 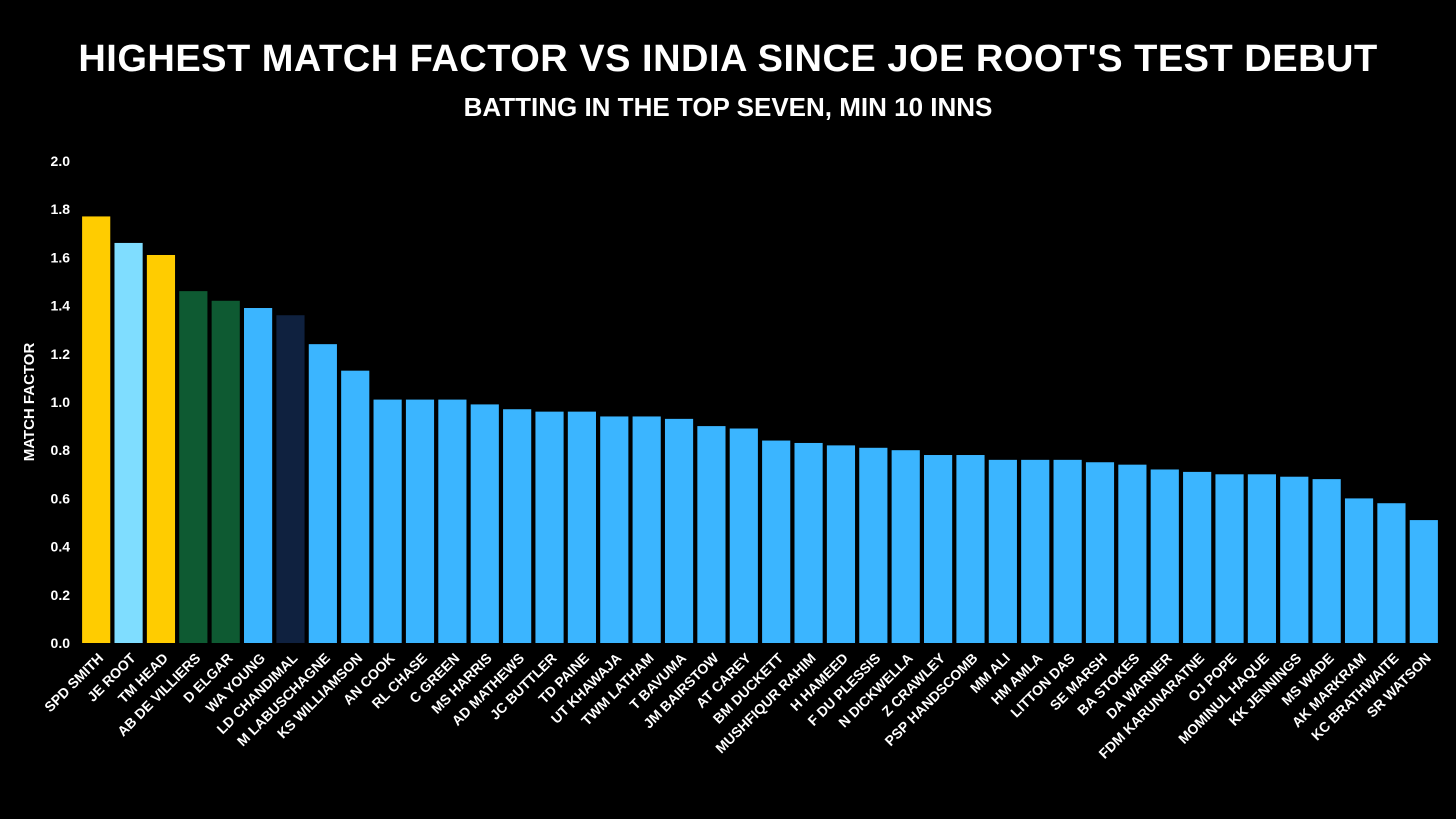 What do you see at coordinates (61, 306) in the screenshot?
I see `y-tick-label: 1.4` at bounding box center [61, 306].